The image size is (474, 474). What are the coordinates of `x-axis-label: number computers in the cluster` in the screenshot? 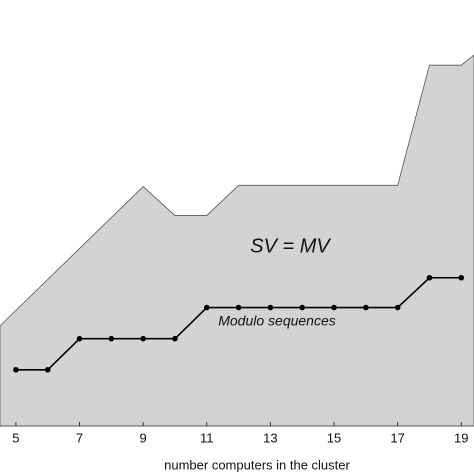 It's located at (257, 464).